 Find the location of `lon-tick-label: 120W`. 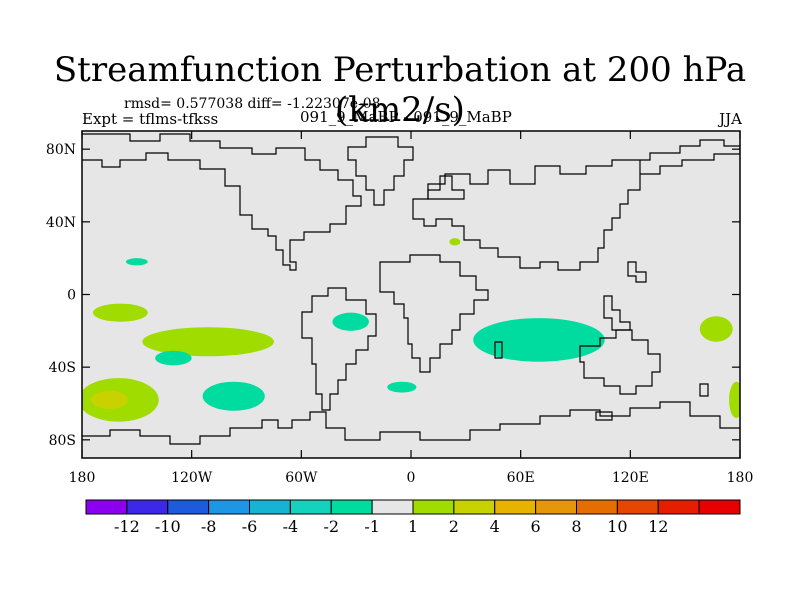

lon-tick-label: 120W is located at coordinates (192, 478).